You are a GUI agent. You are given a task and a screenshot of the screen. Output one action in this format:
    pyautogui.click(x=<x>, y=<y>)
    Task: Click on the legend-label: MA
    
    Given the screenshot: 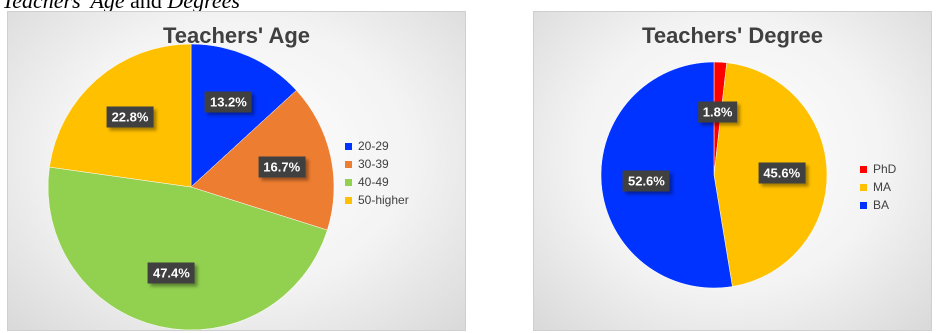 What is the action you would take?
    pyautogui.click(x=882, y=187)
    